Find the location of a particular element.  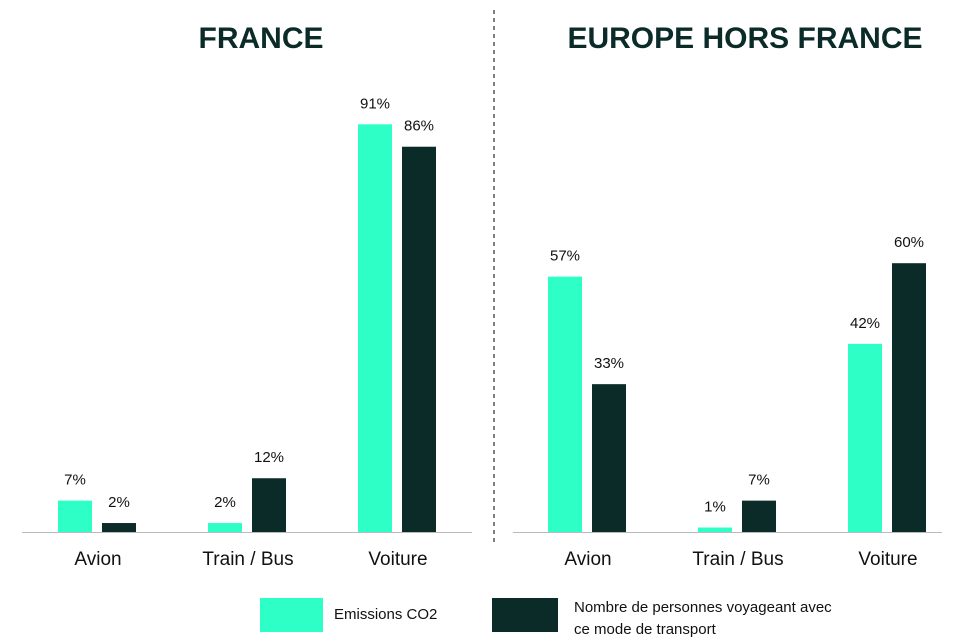

value-label: 33% is located at coordinates (609, 363).